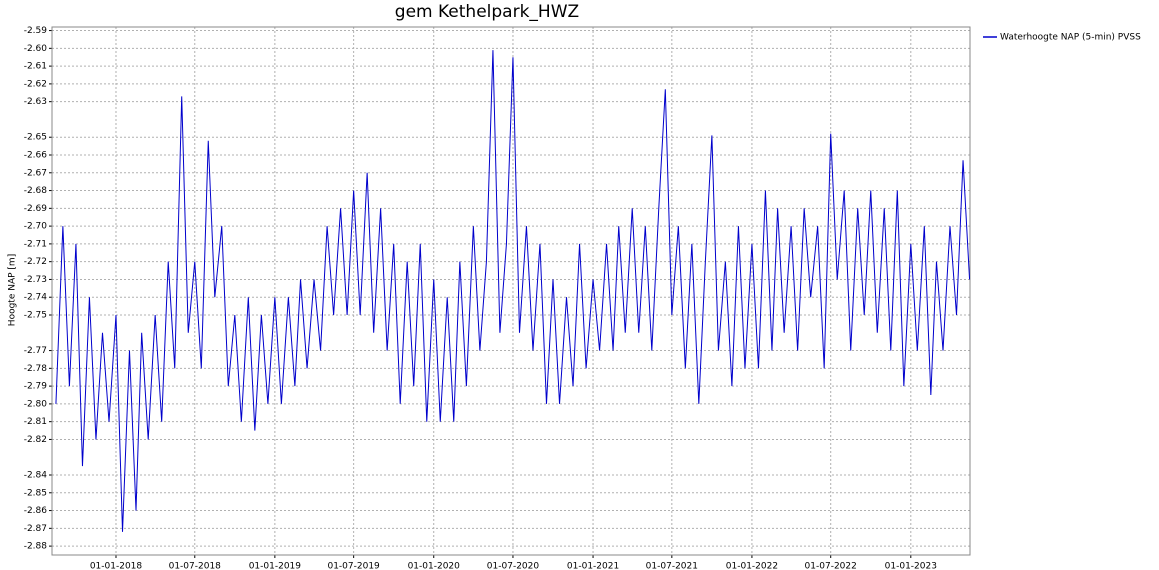 The height and width of the screenshot is (570, 1159). Describe the element at coordinates (35, 173) in the screenshot. I see `y-tick-label: -2.67` at that location.